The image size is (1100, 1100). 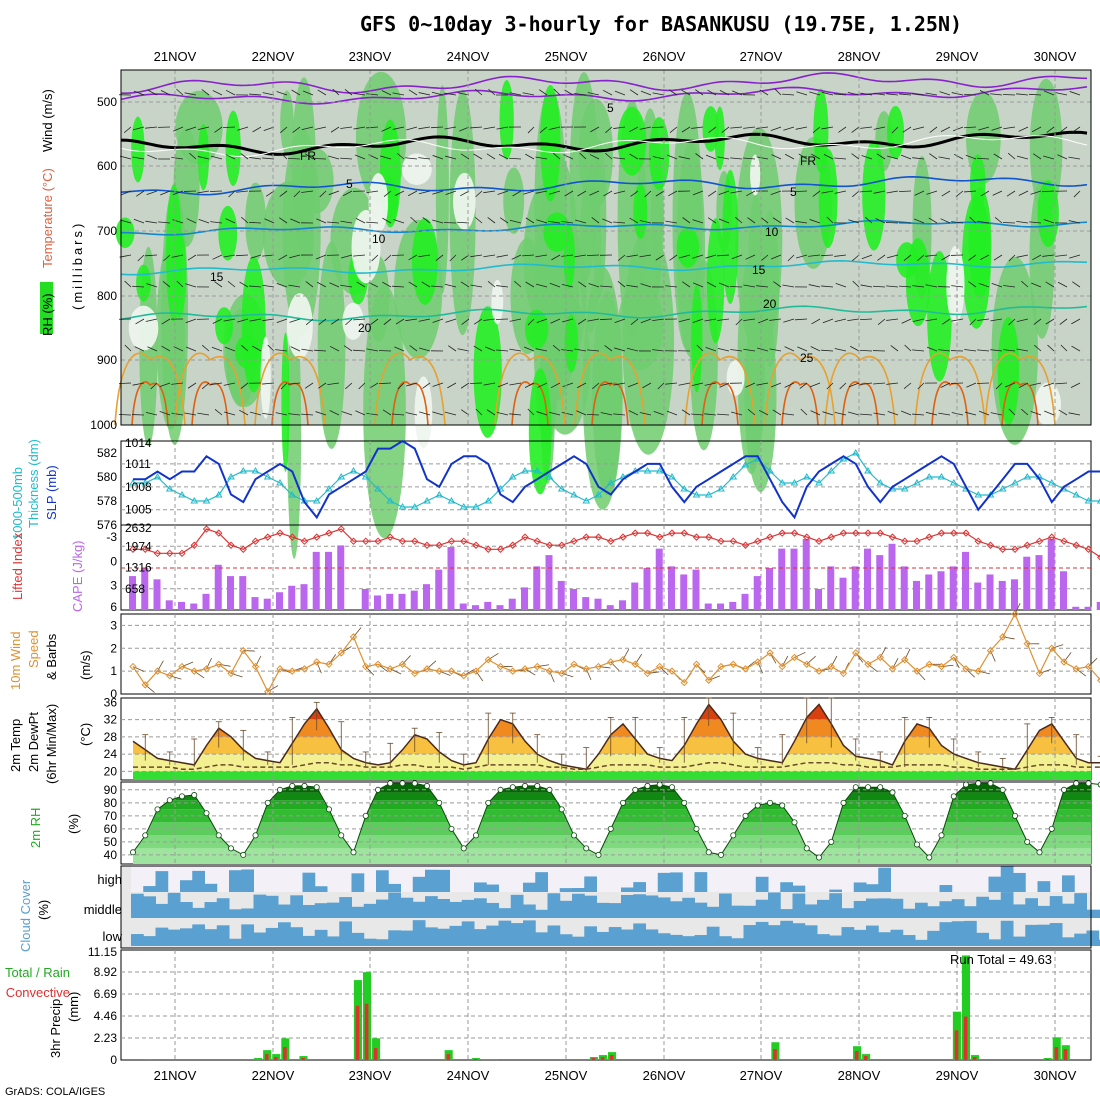 What do you see at coordinates (604, 83) in the screenshot?
I see `temperature-contour-line` at bounding box center [604, 83].